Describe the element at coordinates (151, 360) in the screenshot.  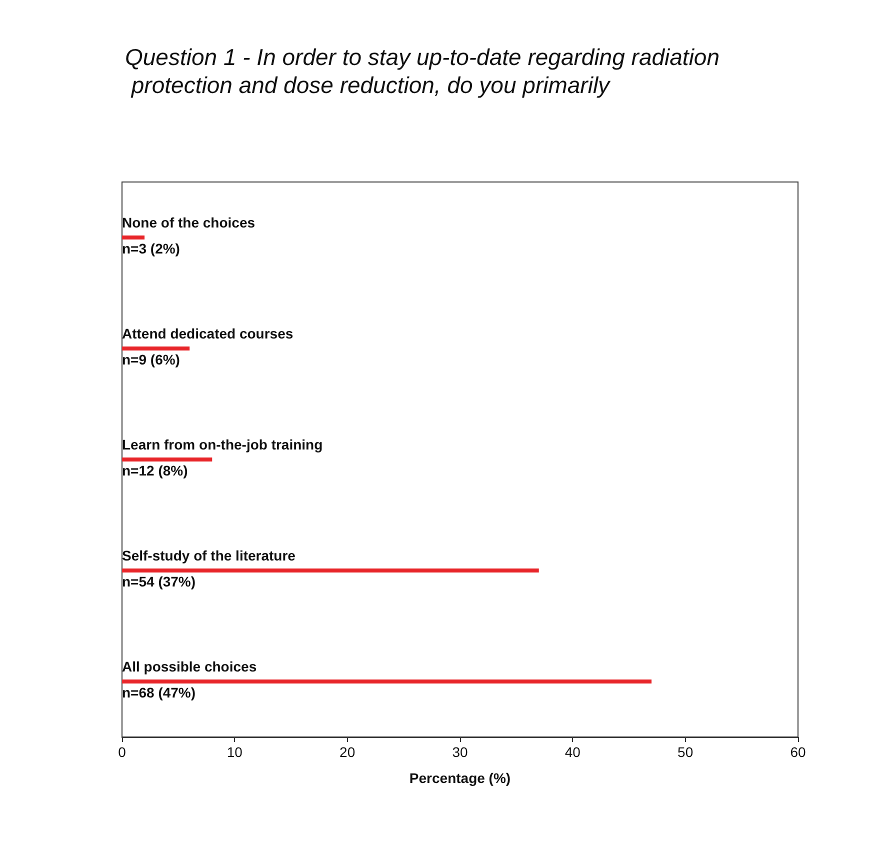
I see `data-label: n=9 (6%)` at that location.